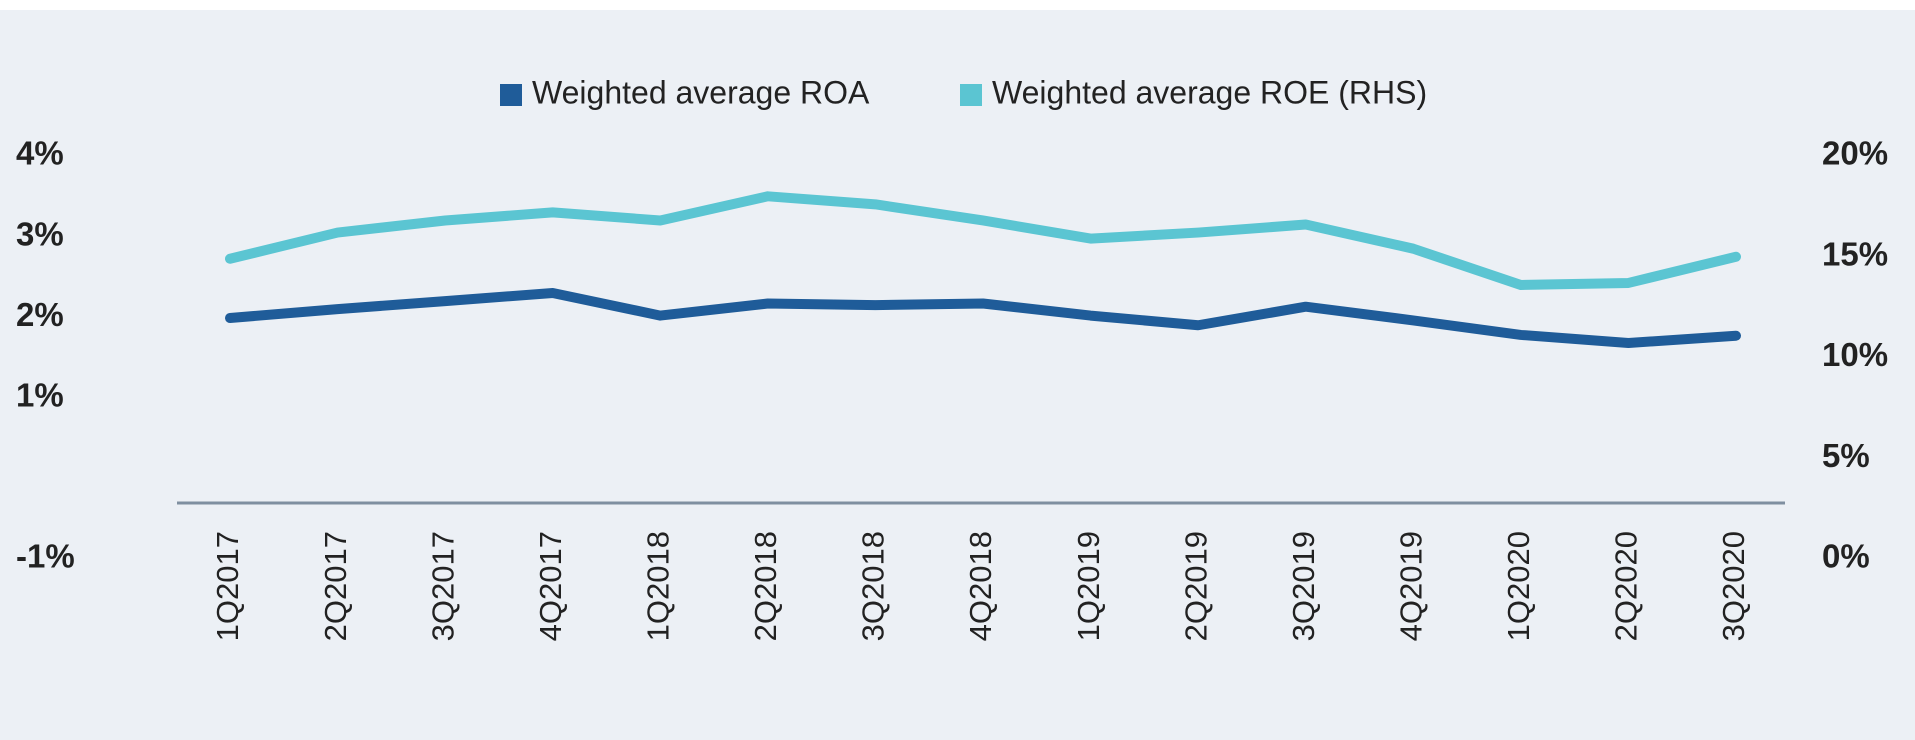 The width and height of the screenshot is (1915, 740). Describe the element at coordinates (701, 92) in the screenshot. I see `legend-label: Weighted average ROA` at that location.